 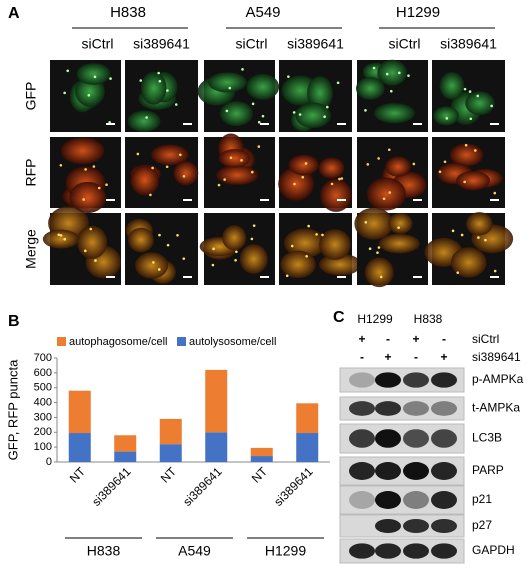 I want to click on panel-label: A, so click(x=14, y=13).